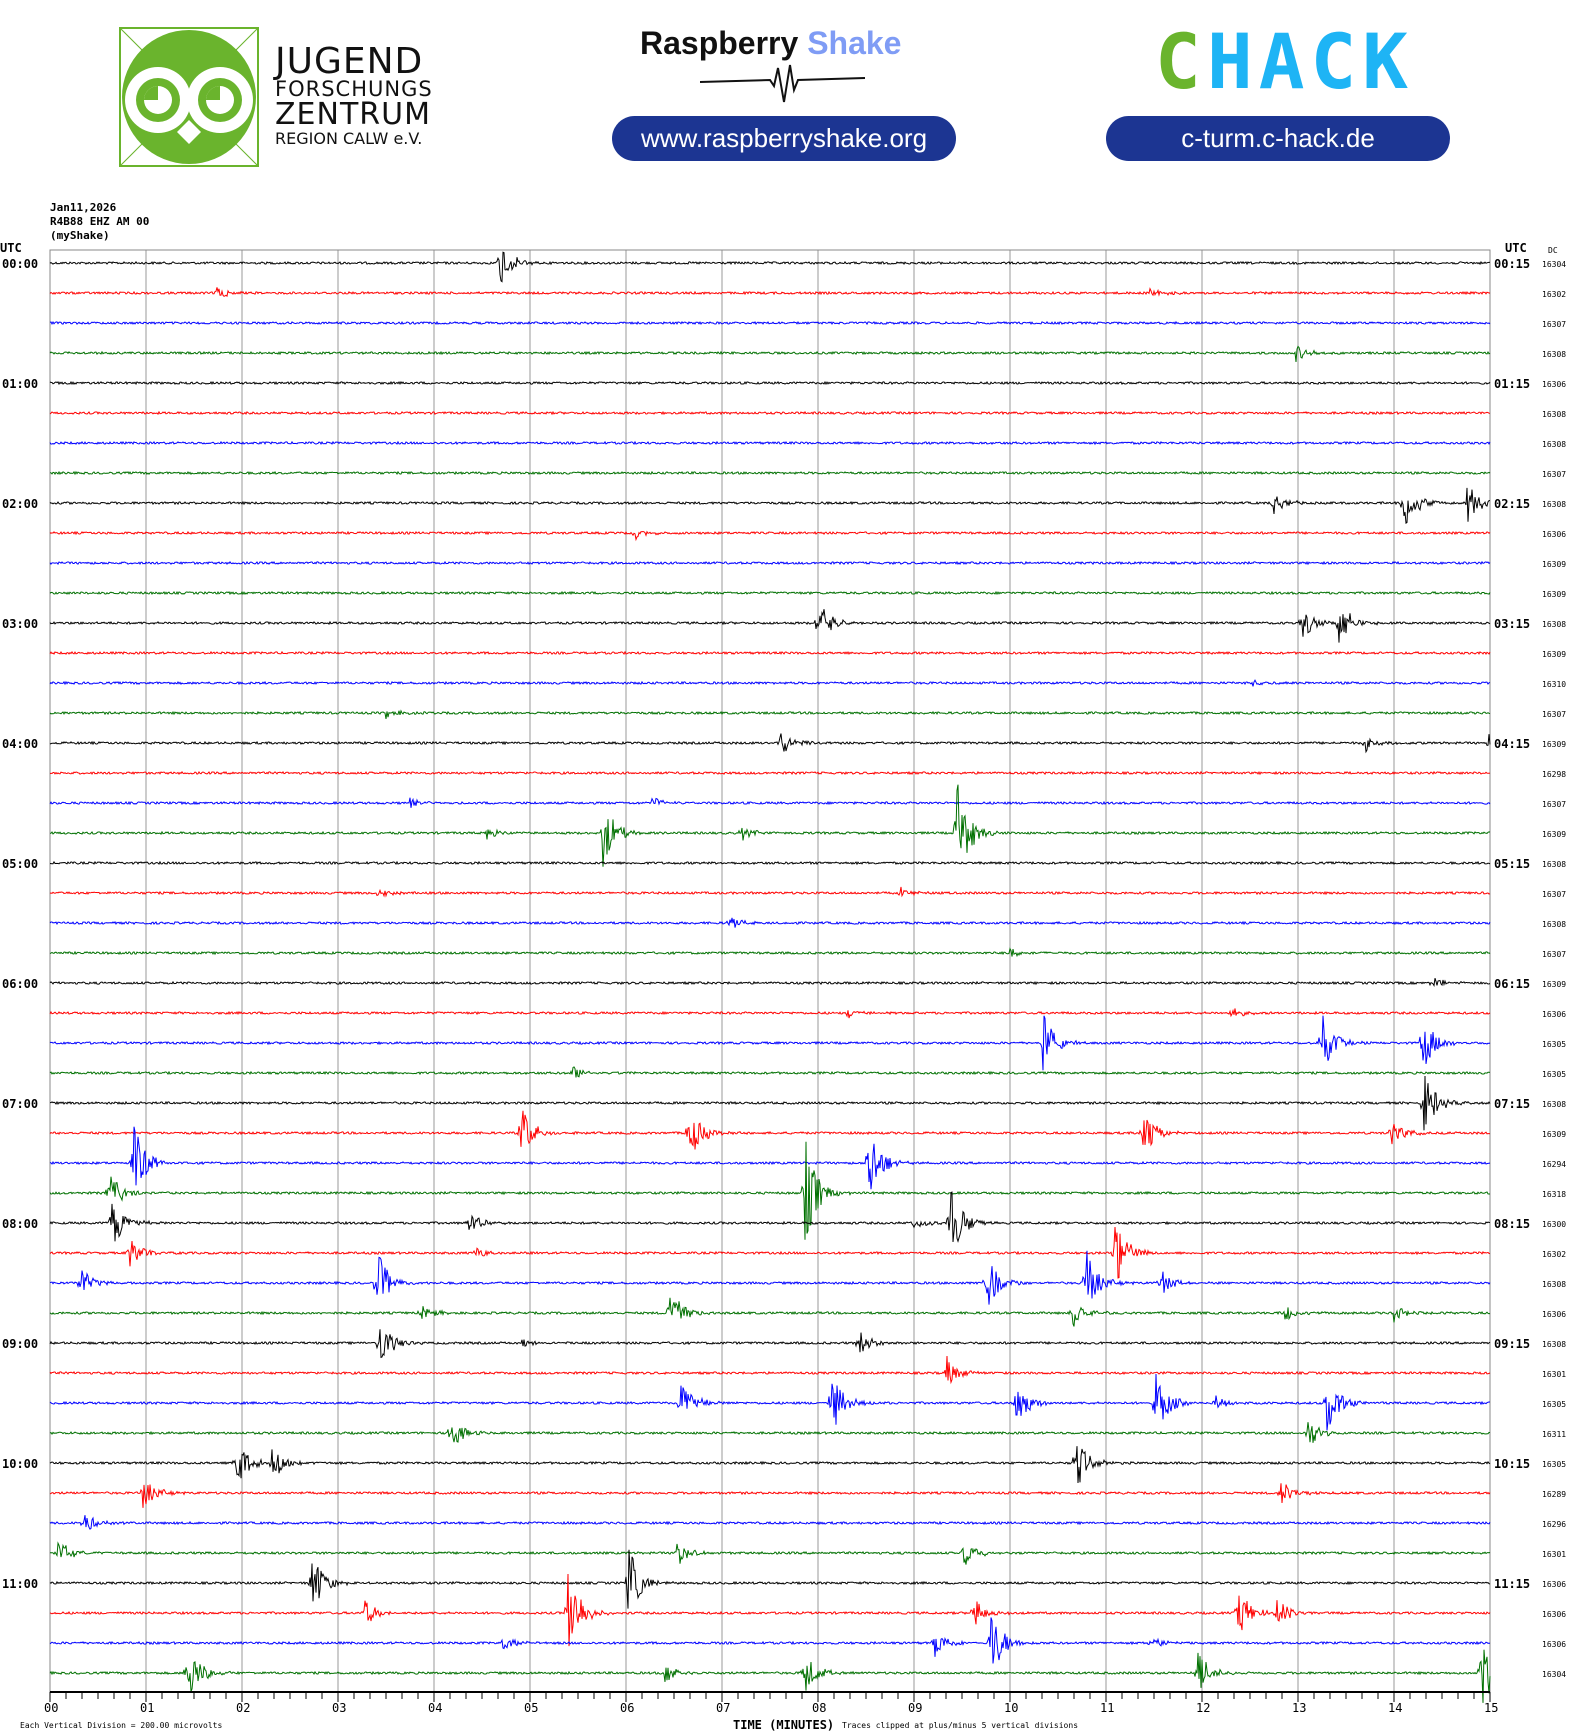 This screenshot has width=1570, height=1732. Describe the element at coordinates (1512, 744) in the screenshot. I see `row-time-right: 04:15` at that location.